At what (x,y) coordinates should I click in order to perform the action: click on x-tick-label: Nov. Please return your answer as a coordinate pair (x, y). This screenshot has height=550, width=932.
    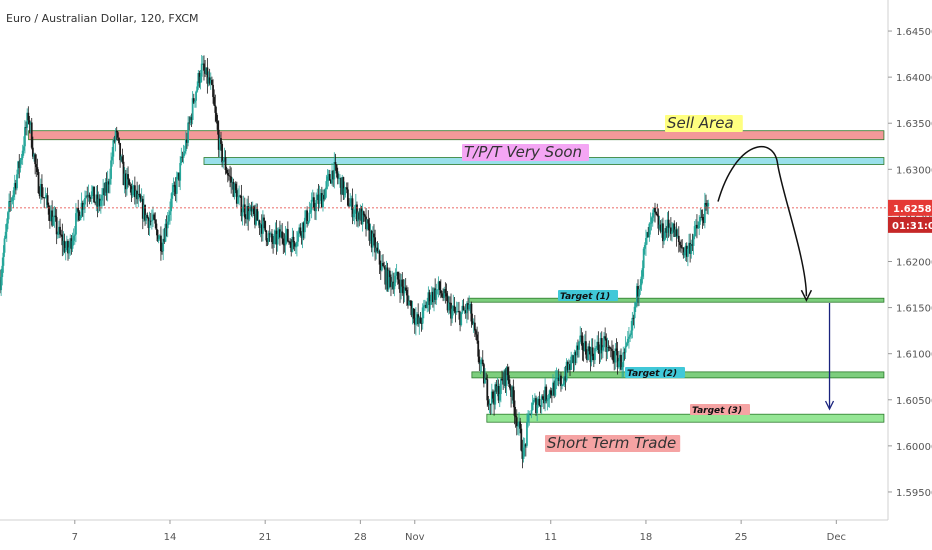
    Looking at the image, I should click on (415, 537).